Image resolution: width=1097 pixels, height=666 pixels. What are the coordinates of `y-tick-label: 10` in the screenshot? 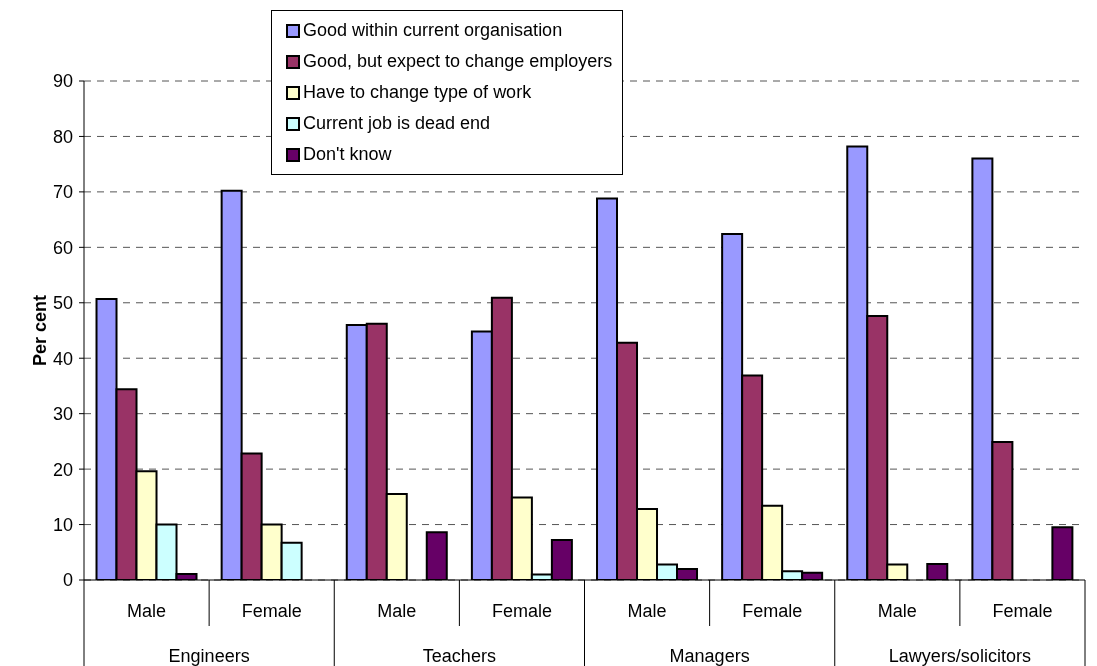 It's located at (62, 524).